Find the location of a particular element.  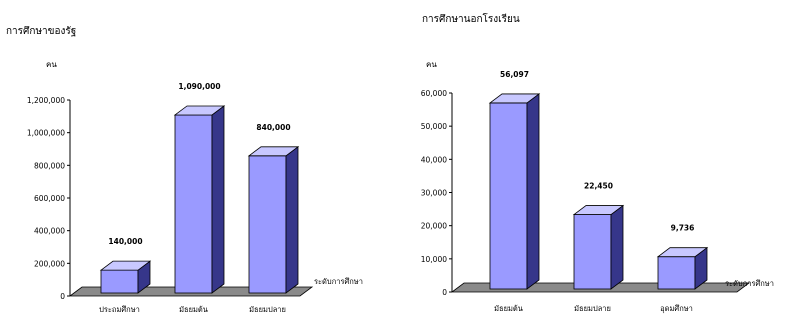

y-tick-label: 60,000 is located at coordinates (434, 93).